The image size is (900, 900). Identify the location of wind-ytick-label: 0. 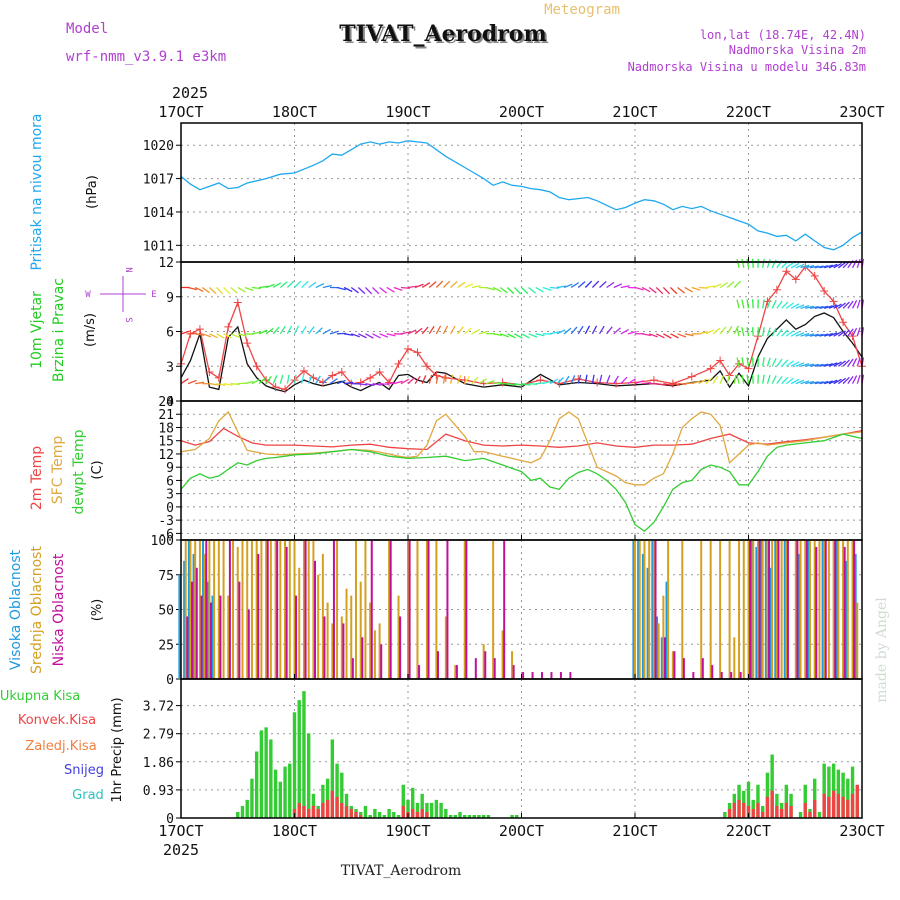
(170, 402).